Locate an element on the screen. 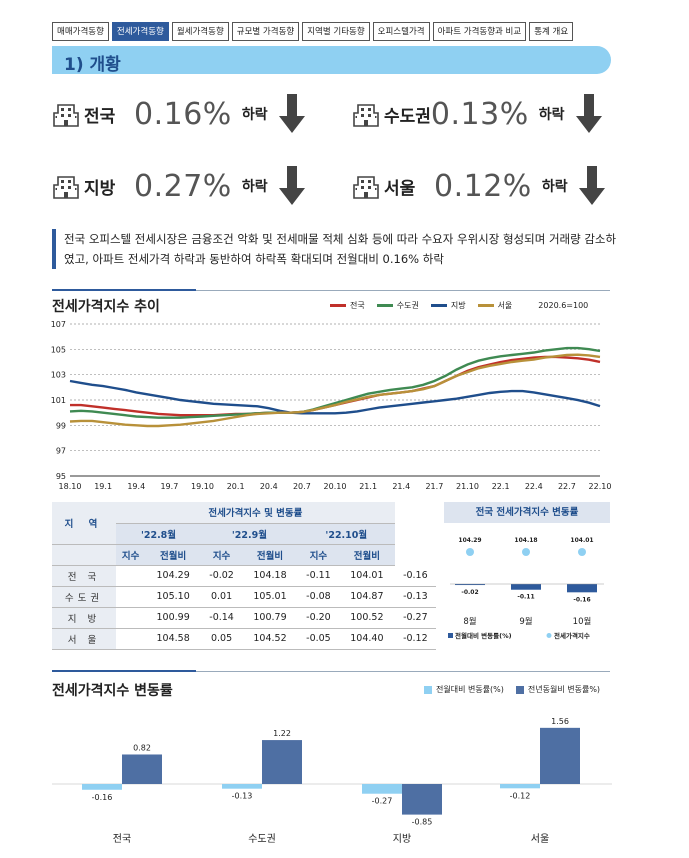 The image size is (689, 858). y-tick-label: 107 is located at coordinates (58, 324).